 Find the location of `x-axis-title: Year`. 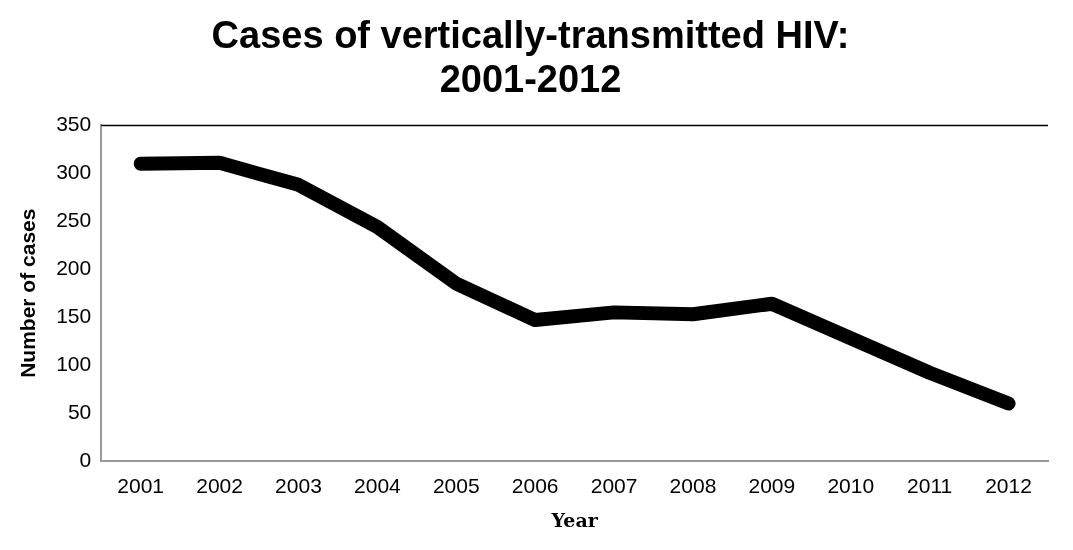

x-axis-title: Year is located at coordinates (574, 519).